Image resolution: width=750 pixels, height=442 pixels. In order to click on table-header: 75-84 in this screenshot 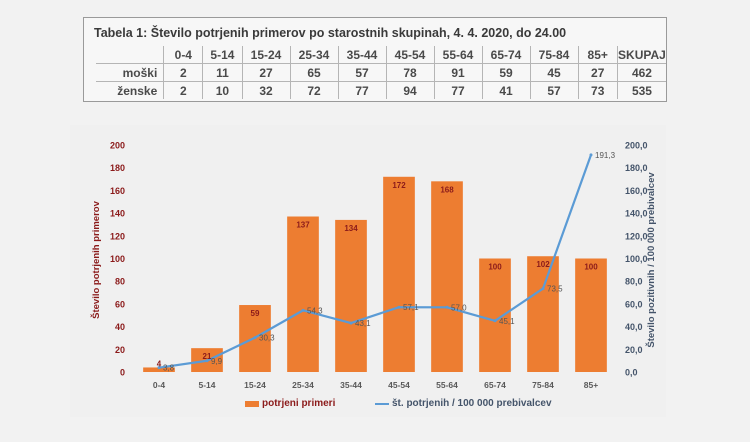, I will do `click(554, 55)`.